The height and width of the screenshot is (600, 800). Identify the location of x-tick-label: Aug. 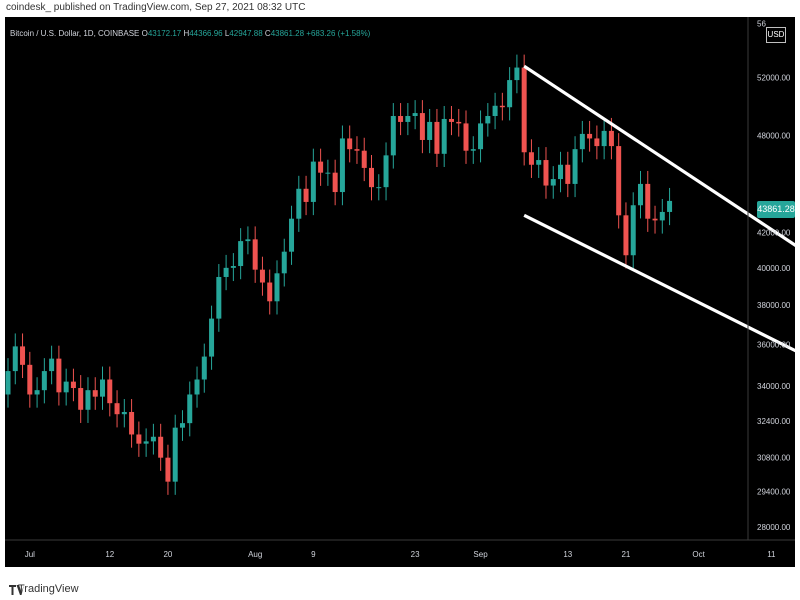
(255, 554).